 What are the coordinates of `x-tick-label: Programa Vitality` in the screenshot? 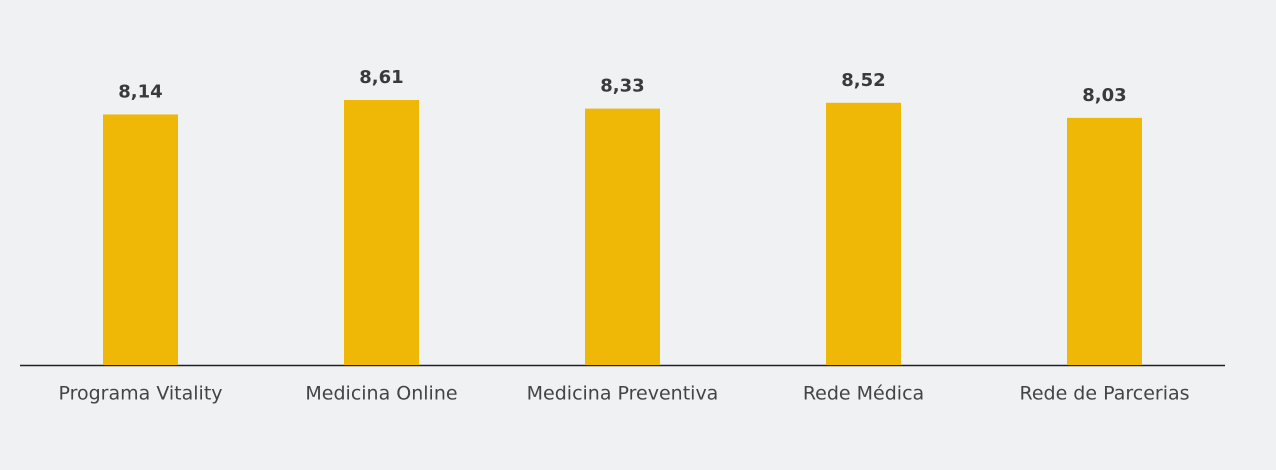 It's located at (140, 394).